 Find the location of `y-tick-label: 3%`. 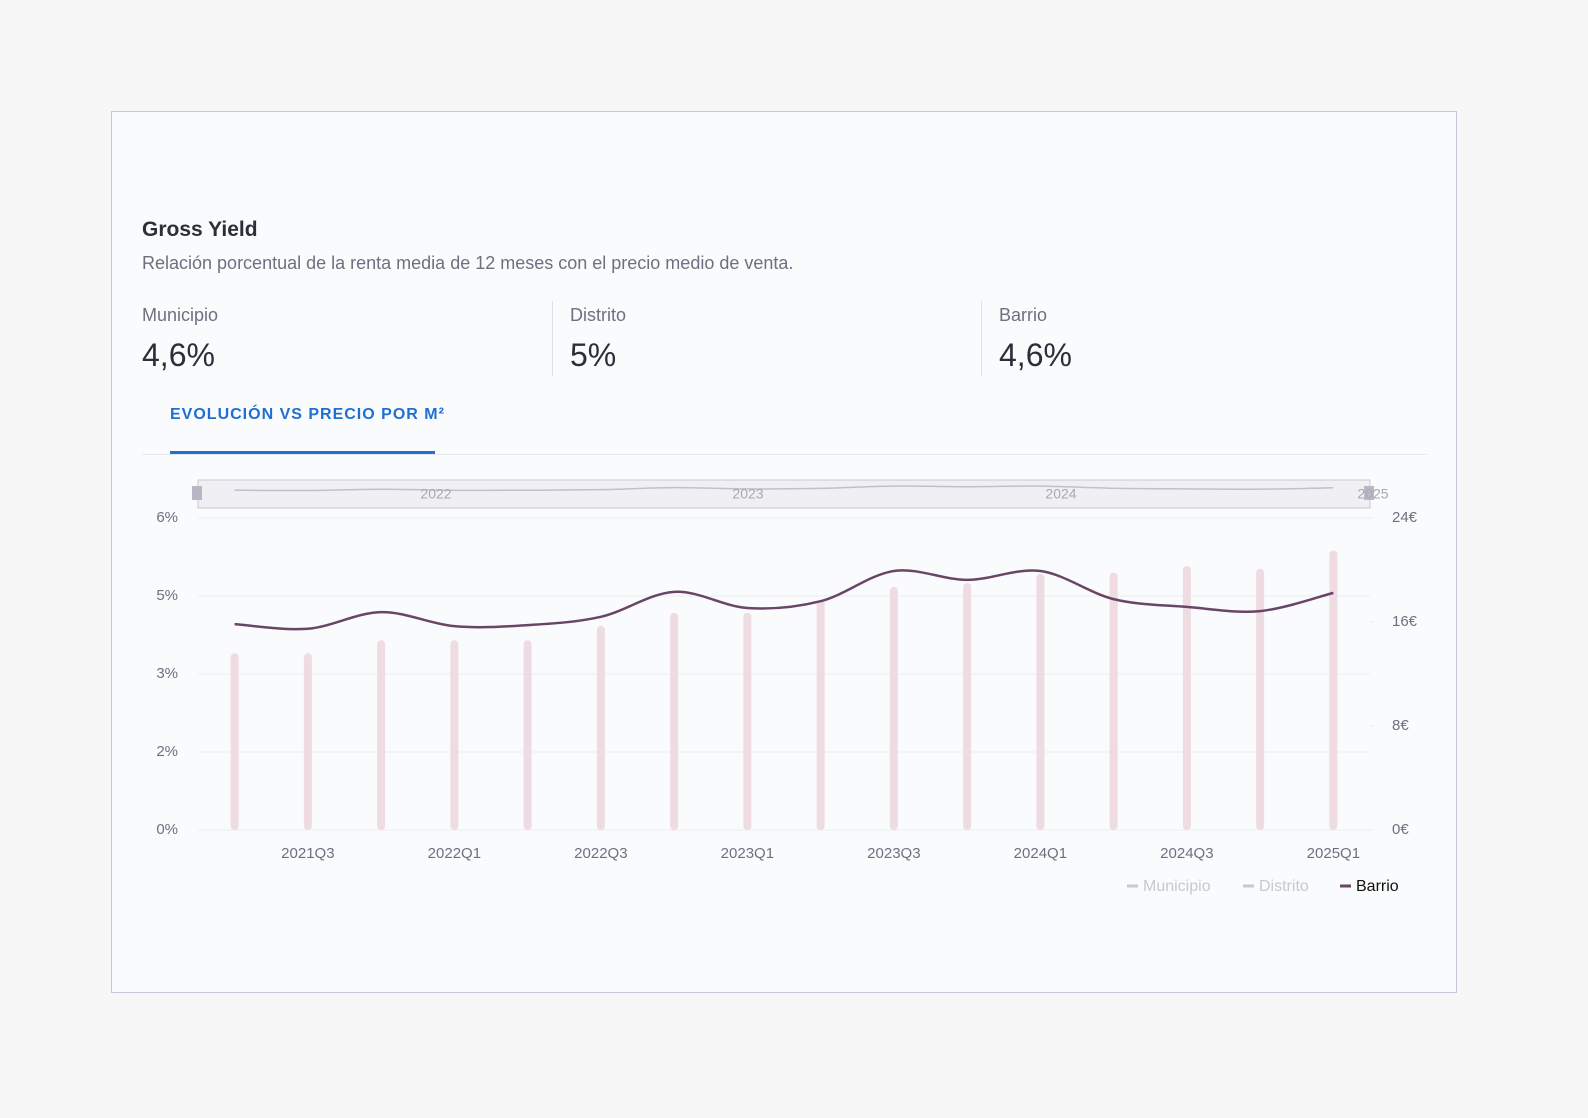

y-tick-label: 3% is located at coordinates (167, 673).